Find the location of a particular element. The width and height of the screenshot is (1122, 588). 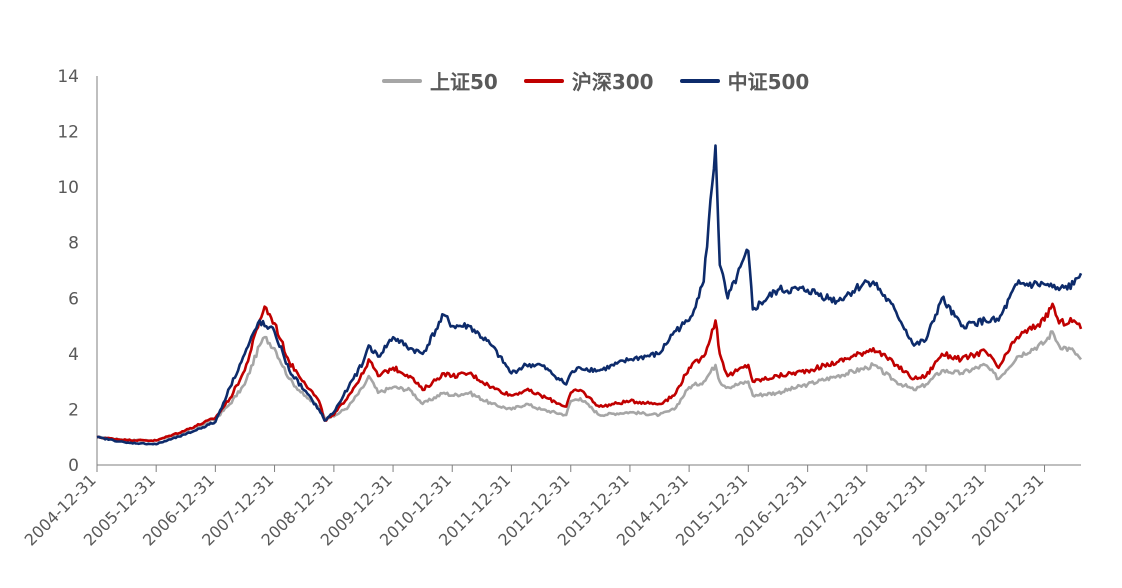

legend-swatch-hs300 is located at coordinates (543, 80).